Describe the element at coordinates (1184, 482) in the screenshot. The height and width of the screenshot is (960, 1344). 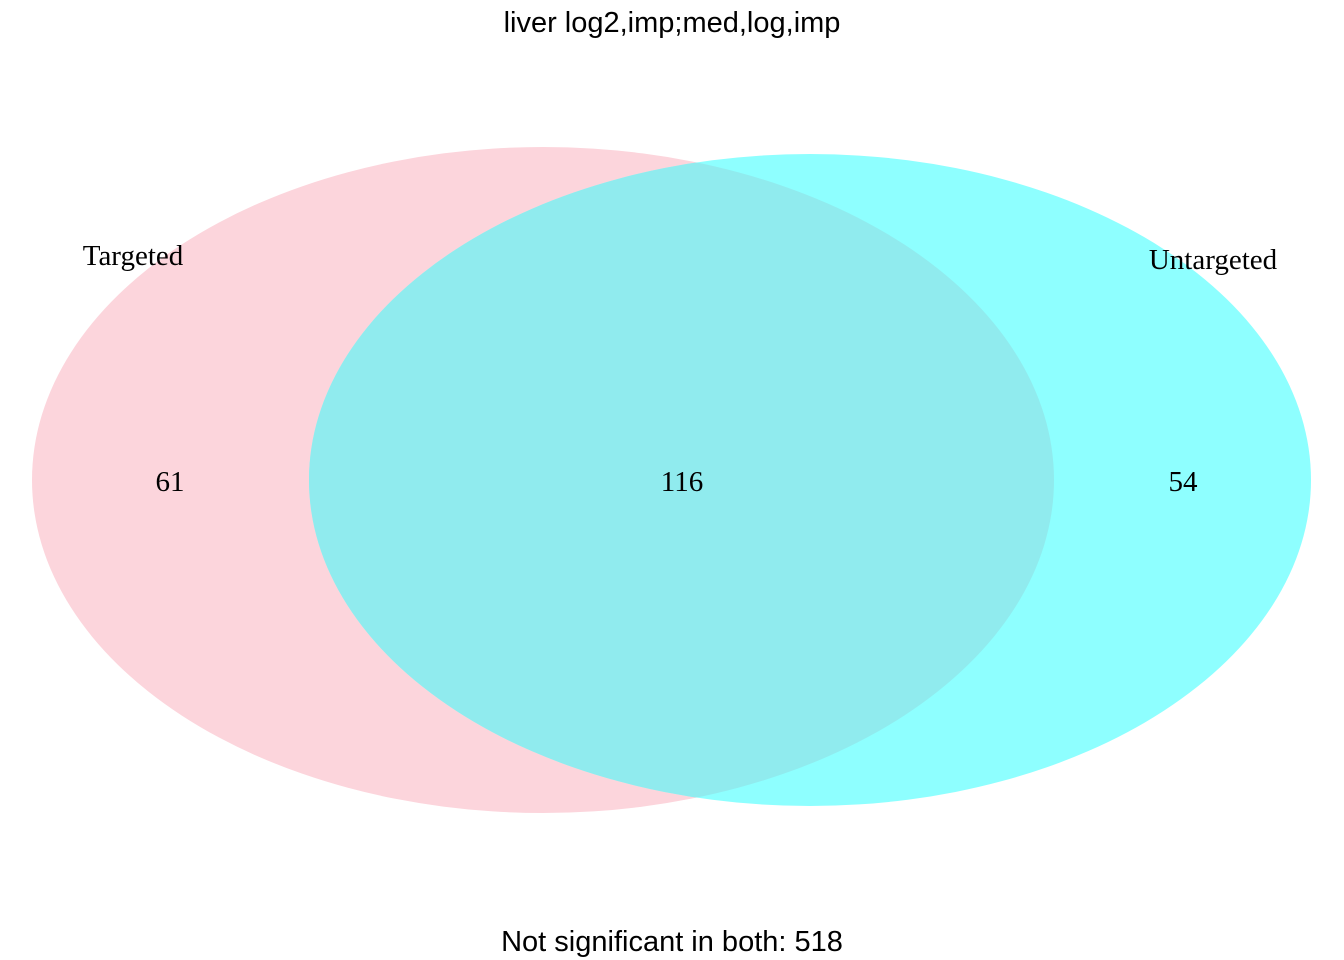
I see `untargeted-only-count: 54` at that location.